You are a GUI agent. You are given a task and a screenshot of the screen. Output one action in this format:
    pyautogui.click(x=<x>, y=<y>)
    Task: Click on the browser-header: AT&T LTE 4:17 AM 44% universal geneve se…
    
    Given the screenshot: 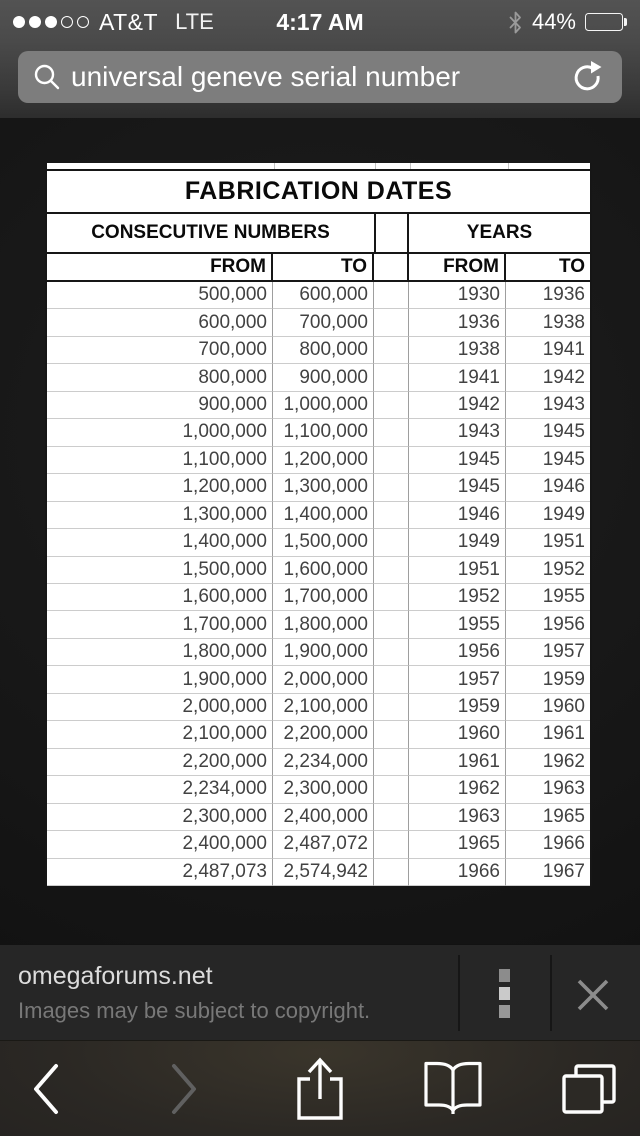 What is the action you would take?
    pyautogui.click(x=320, y=59)
    